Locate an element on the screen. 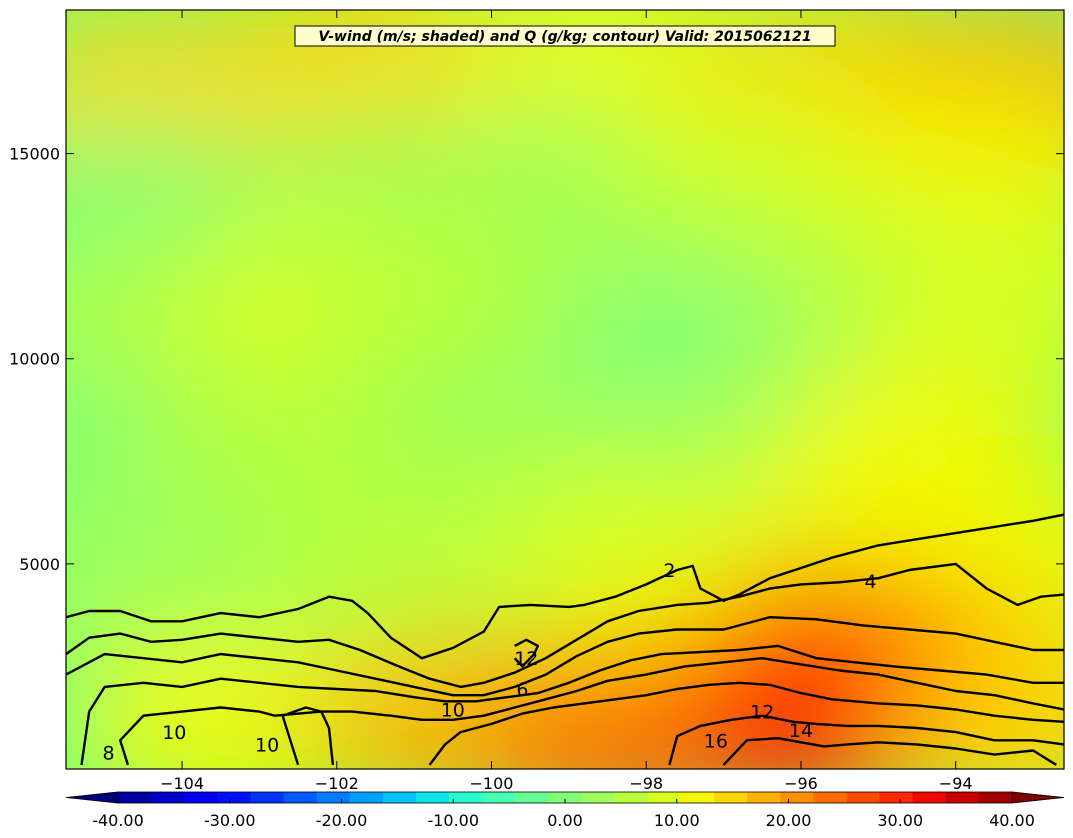 This screenshot has height=838, width=1073. chart-title-background is located at coordinates (565, 36).